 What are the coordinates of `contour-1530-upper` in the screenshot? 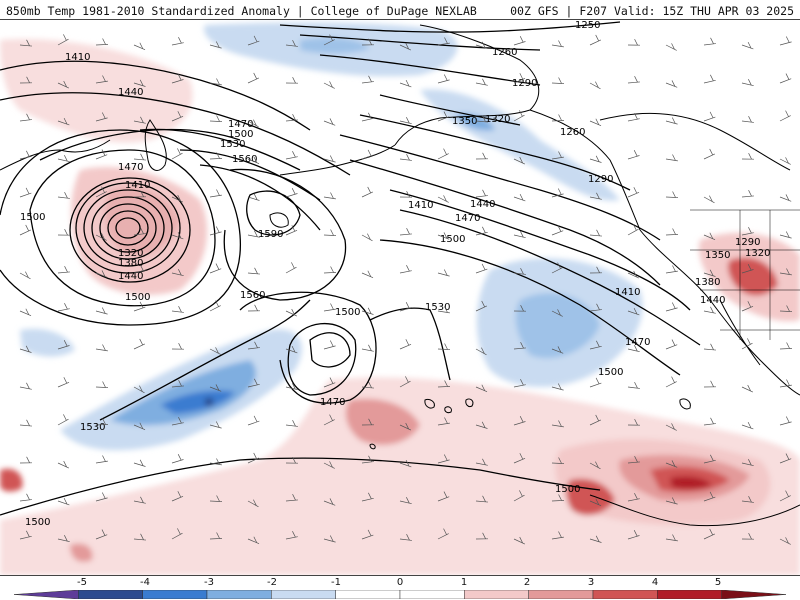 It's located at (410, 344).